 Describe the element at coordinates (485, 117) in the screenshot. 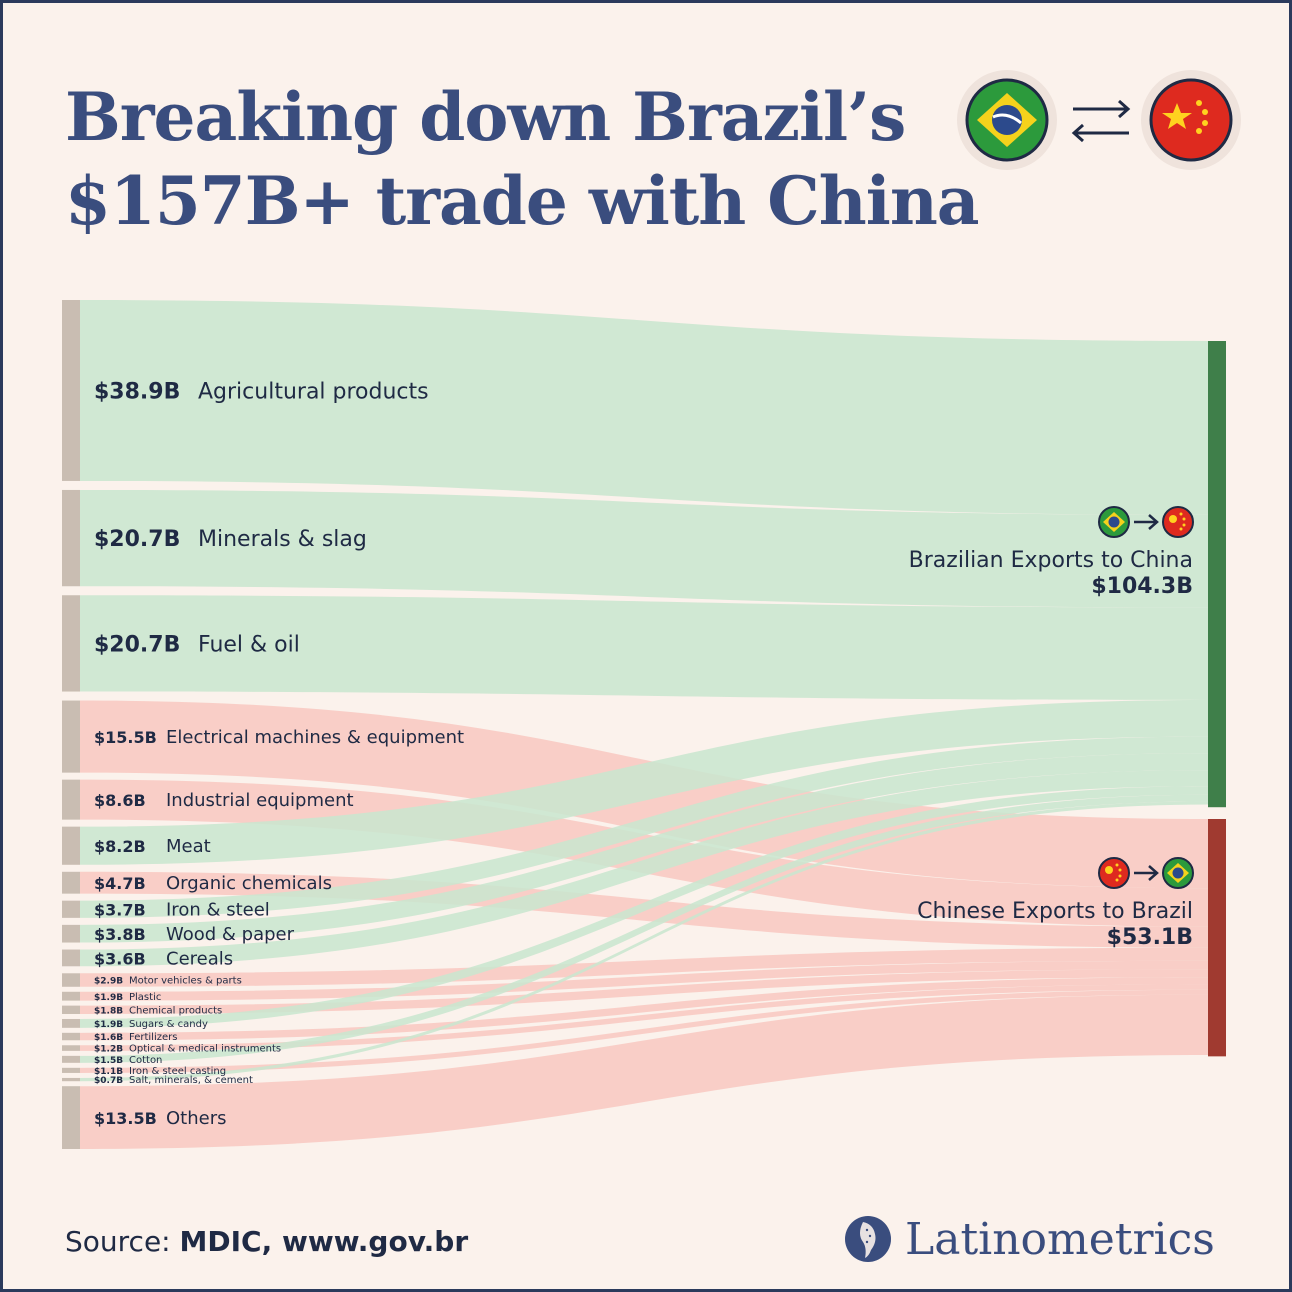

I see `title-line-1: Breaking down Brazil’s` at that location.